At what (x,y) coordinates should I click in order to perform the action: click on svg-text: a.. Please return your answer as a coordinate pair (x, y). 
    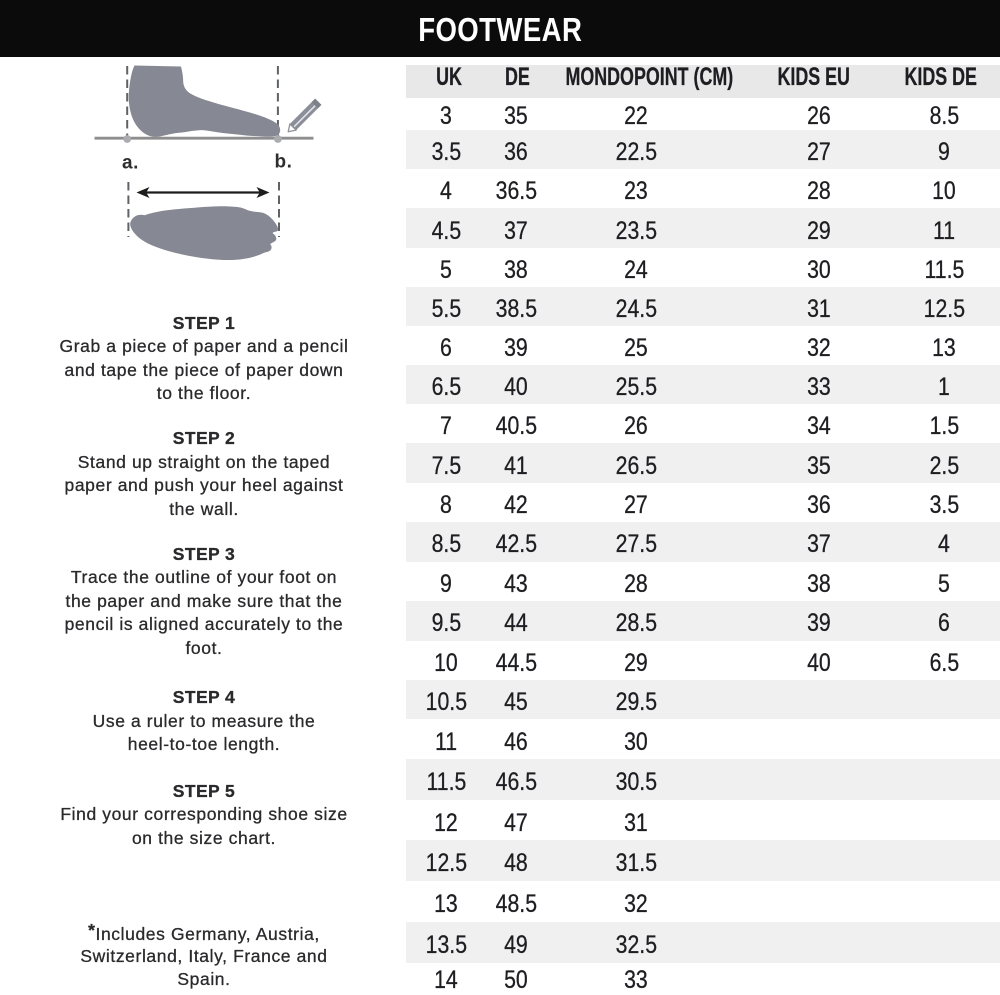
    Looking at the image, I should click on (130, 163).